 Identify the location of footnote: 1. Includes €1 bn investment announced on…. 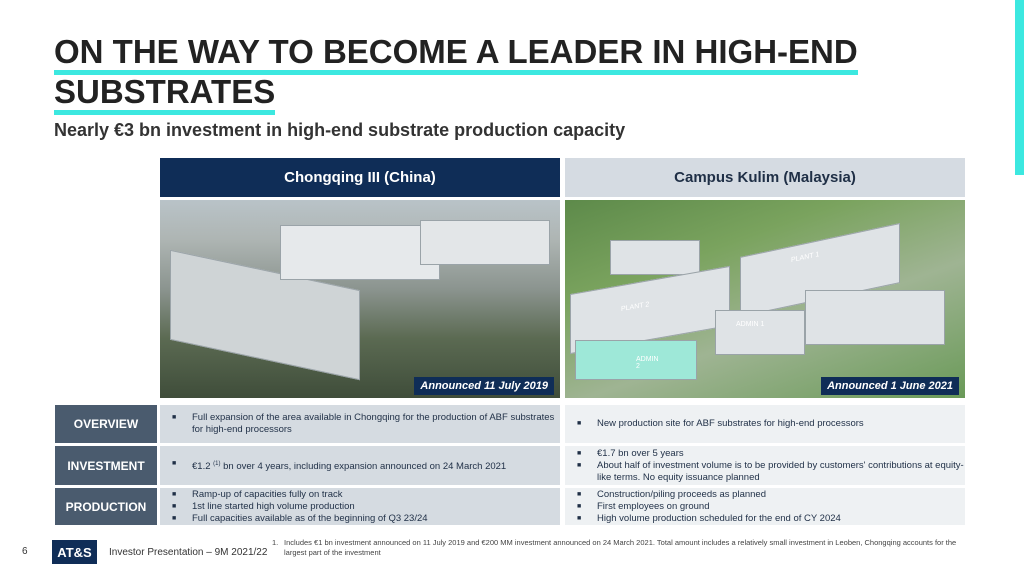
(614, 547).